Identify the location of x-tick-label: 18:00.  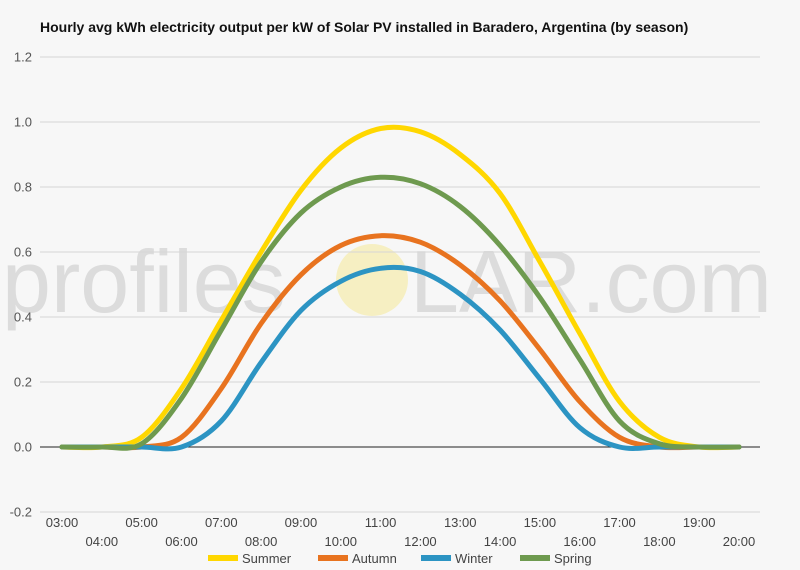
(659, 541).